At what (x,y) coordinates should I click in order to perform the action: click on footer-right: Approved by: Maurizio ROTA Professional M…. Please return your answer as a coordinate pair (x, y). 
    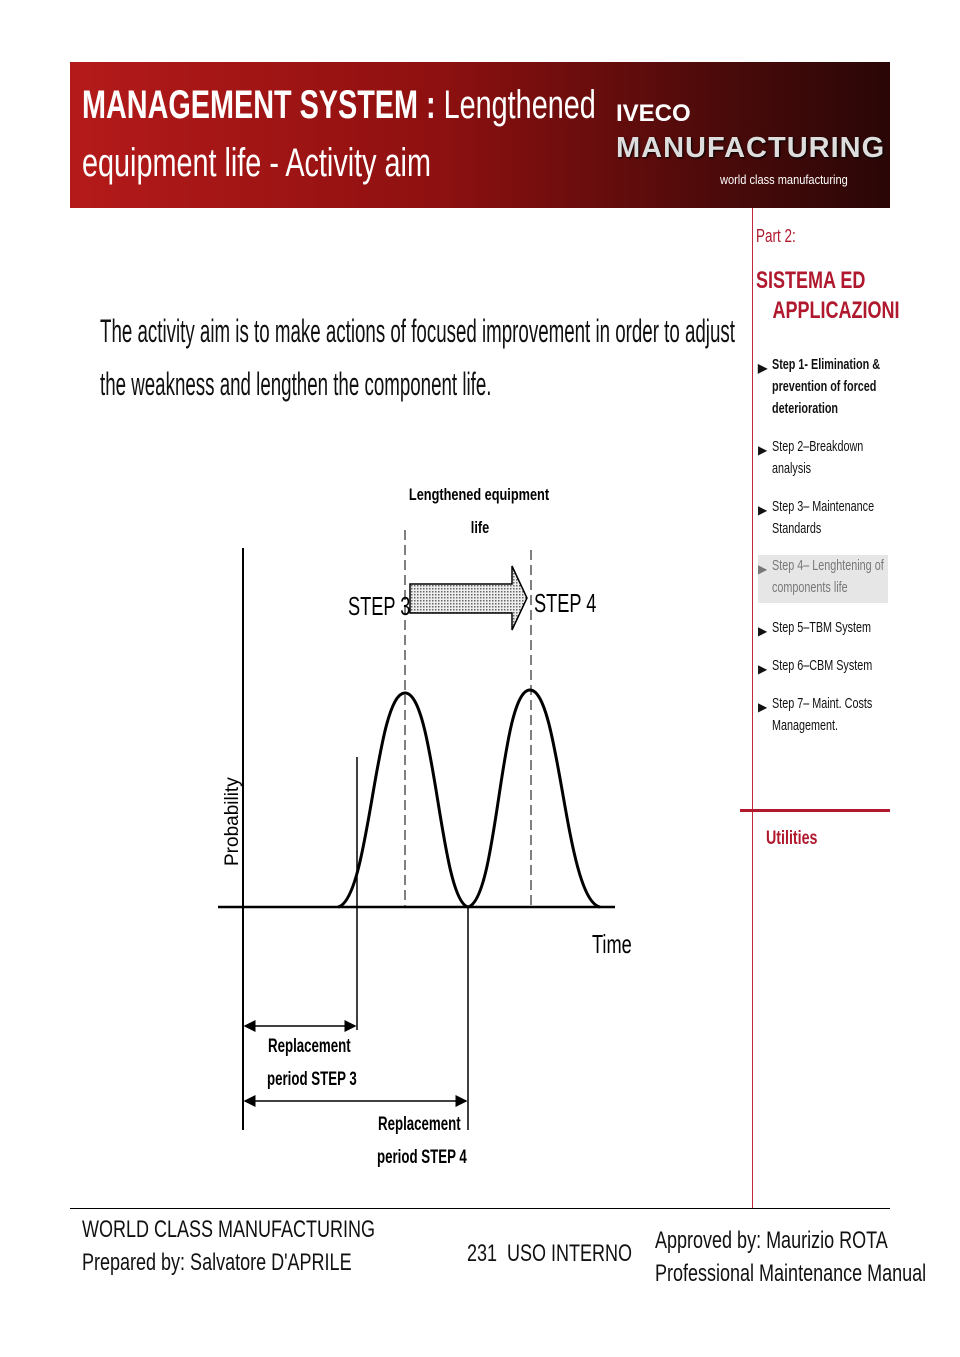
    Looking at the image, I should click on (790, 1257).